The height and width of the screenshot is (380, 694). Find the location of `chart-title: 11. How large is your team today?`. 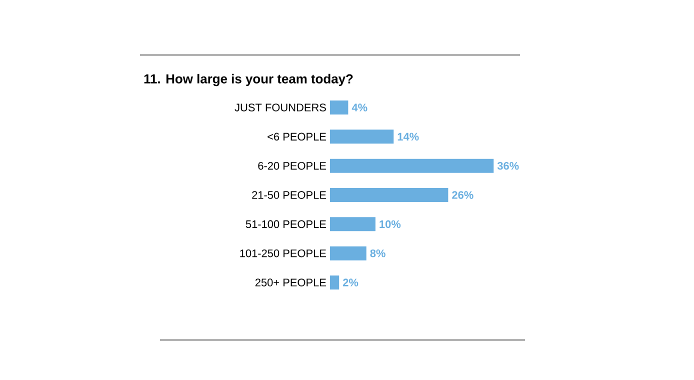

chart-title: 11. How large is your team today? is located at coordinates (248, 80).